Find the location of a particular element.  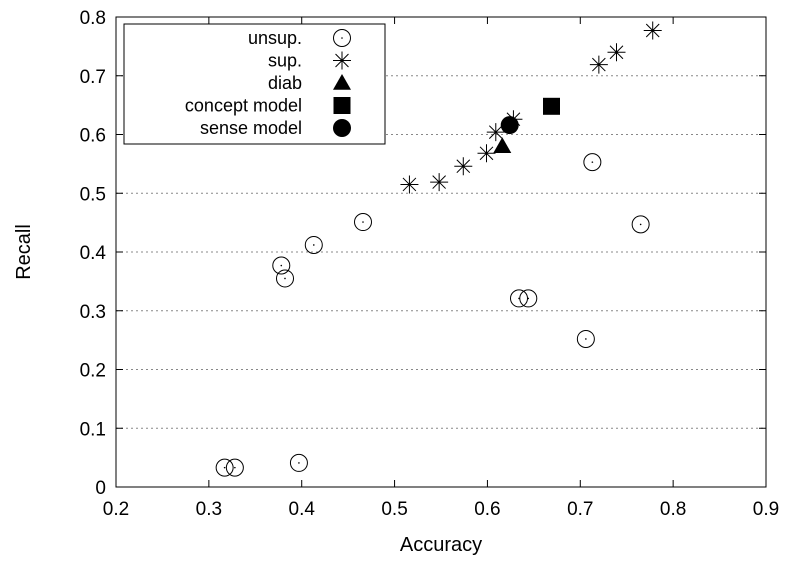

x-tick-label: 0.3 is located at coordinates (209, 509).